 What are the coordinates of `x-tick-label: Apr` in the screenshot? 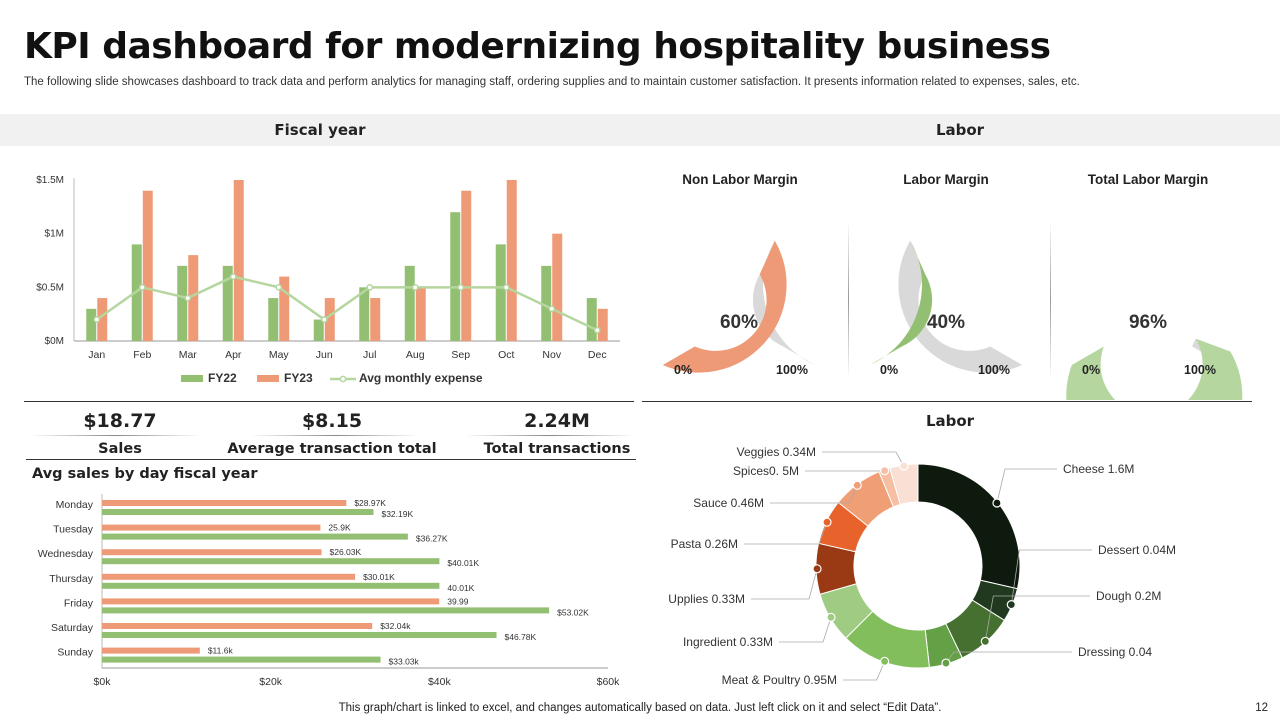 It's located at (233, 355).